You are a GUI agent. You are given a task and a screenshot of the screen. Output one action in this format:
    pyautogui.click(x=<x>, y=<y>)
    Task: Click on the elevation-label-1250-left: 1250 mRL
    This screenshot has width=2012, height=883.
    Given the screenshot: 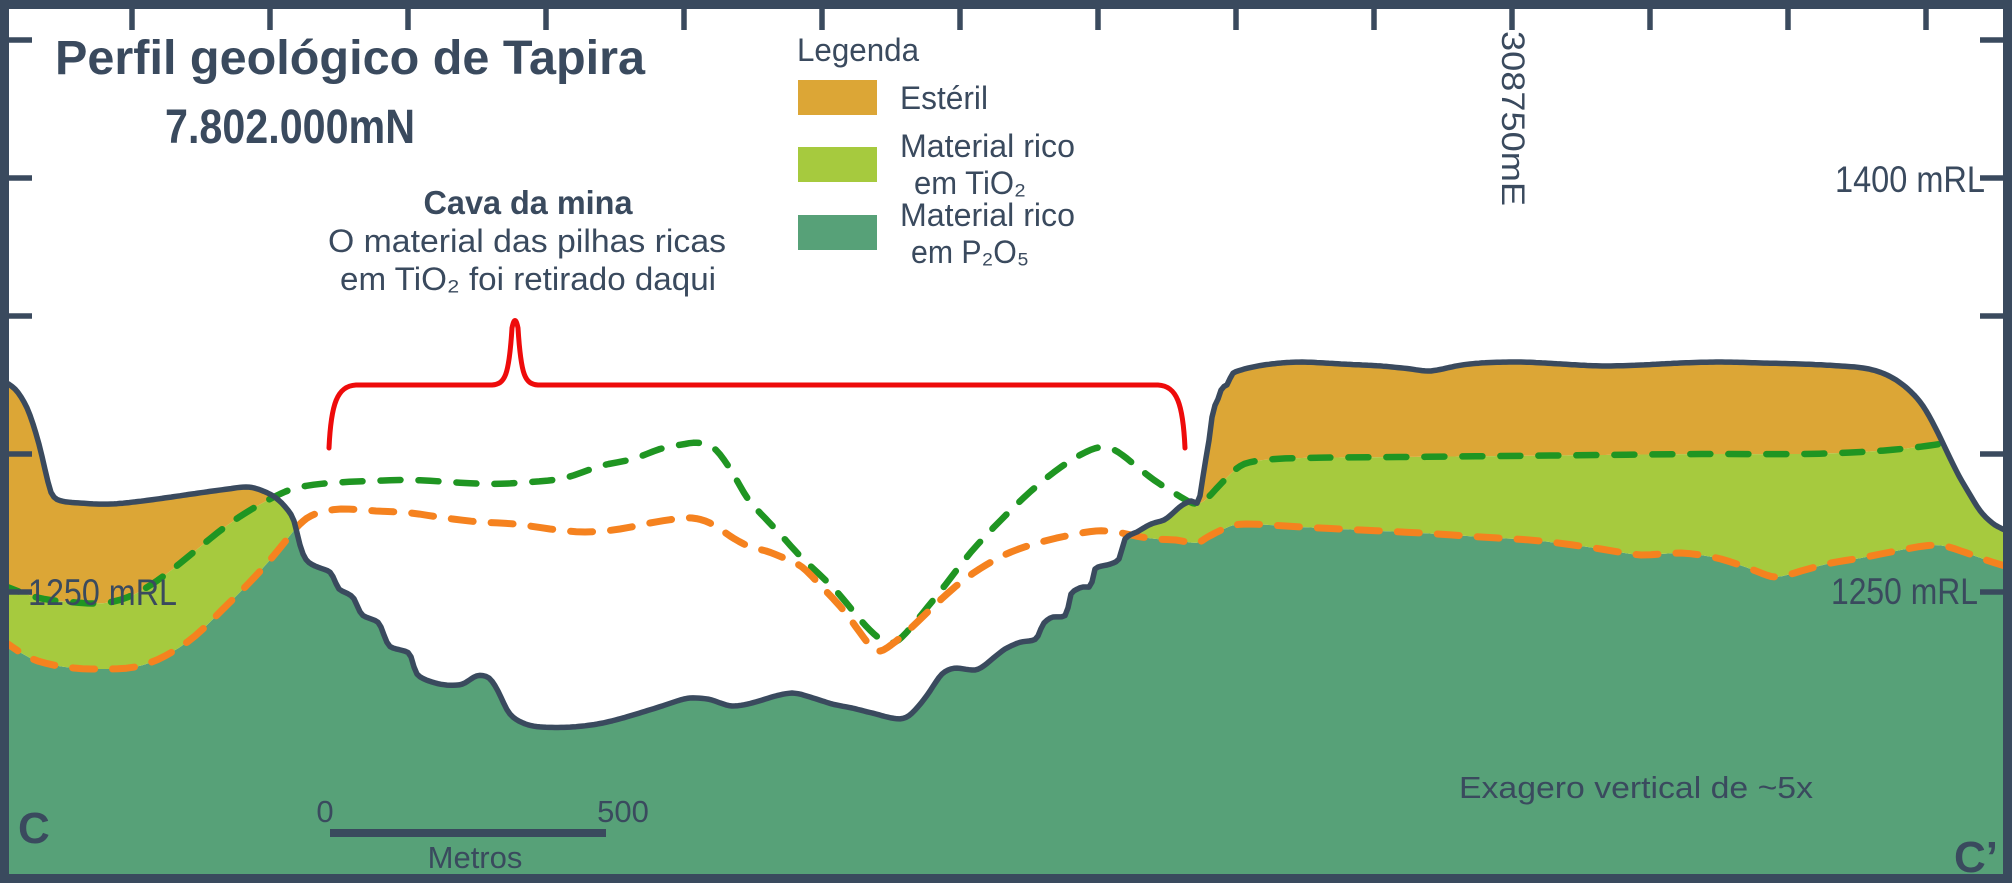 What is the action you would take?
    pyautogui.click(x=102, y=592)
    